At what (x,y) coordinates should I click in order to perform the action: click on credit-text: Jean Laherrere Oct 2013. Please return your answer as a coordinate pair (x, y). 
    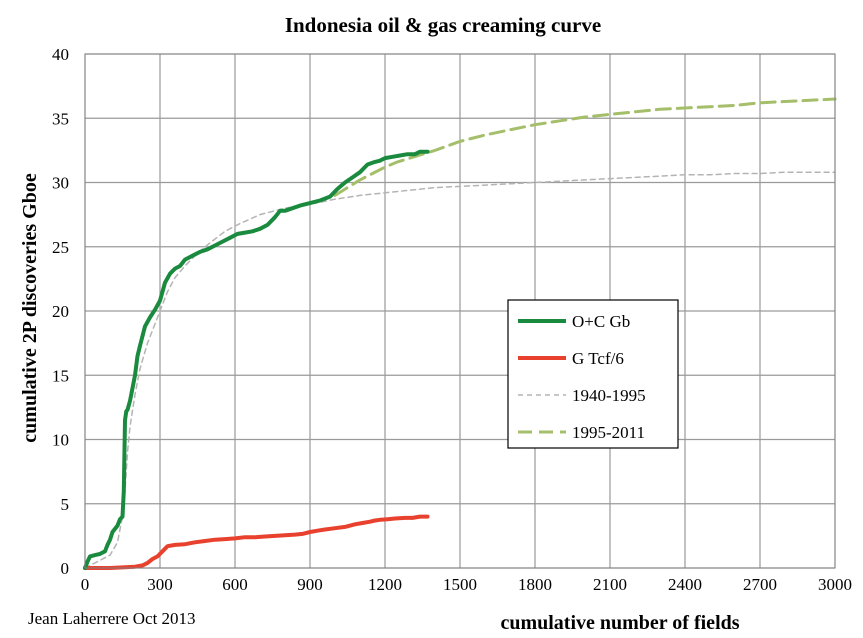
    Looking at the image, I should click on (112, 618).